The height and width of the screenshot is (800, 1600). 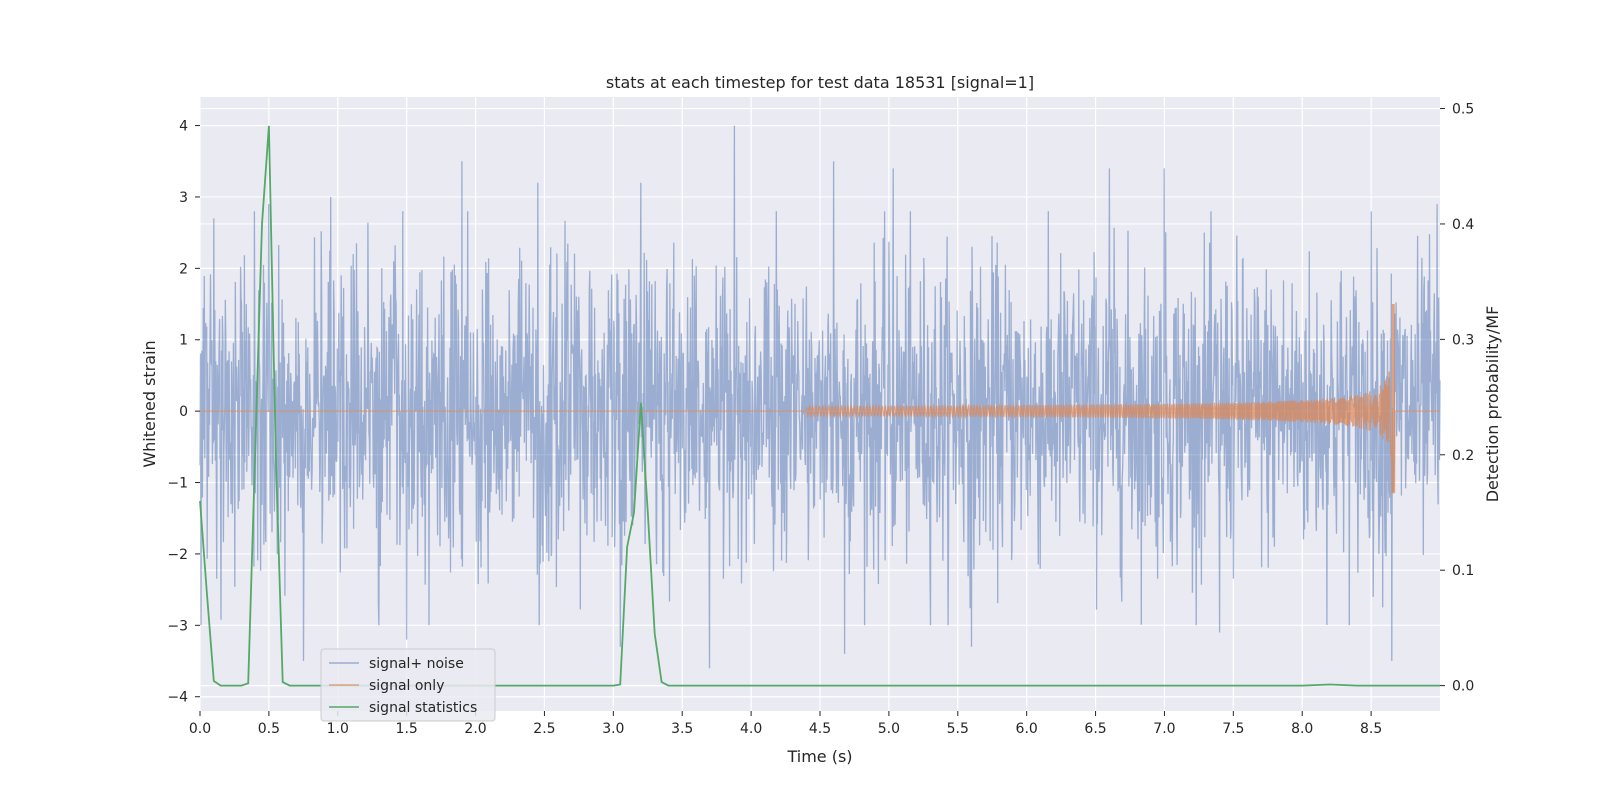 I want to click on y-tick-label: 1, so click(x=183, y=341).